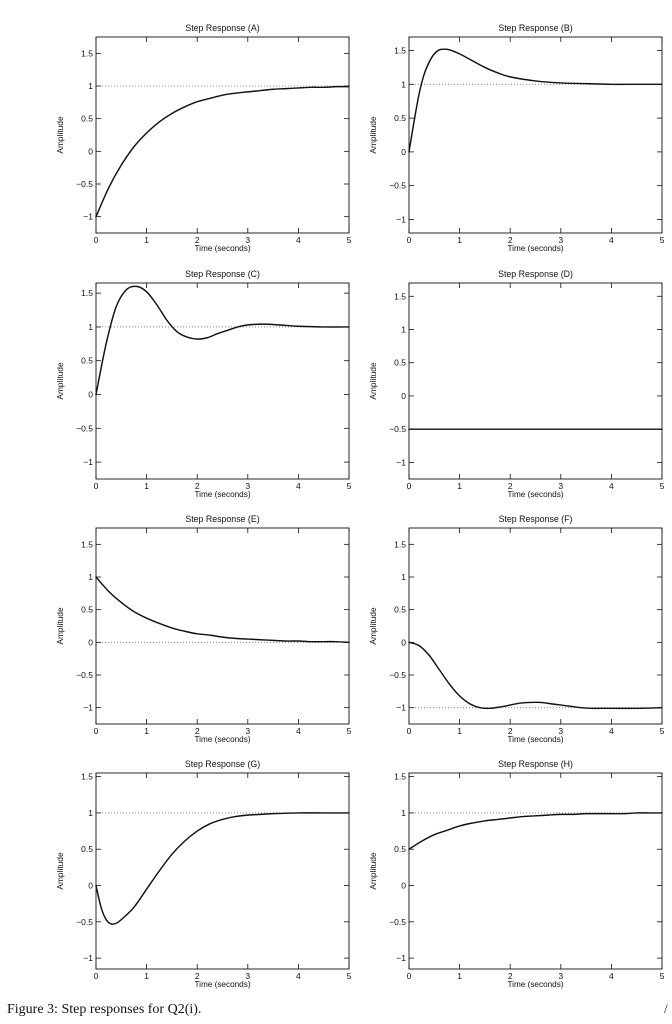 The width and height of the screenshot is (672, 1024). I want to click on chart-title: Step Response (C), so click(222, 274).